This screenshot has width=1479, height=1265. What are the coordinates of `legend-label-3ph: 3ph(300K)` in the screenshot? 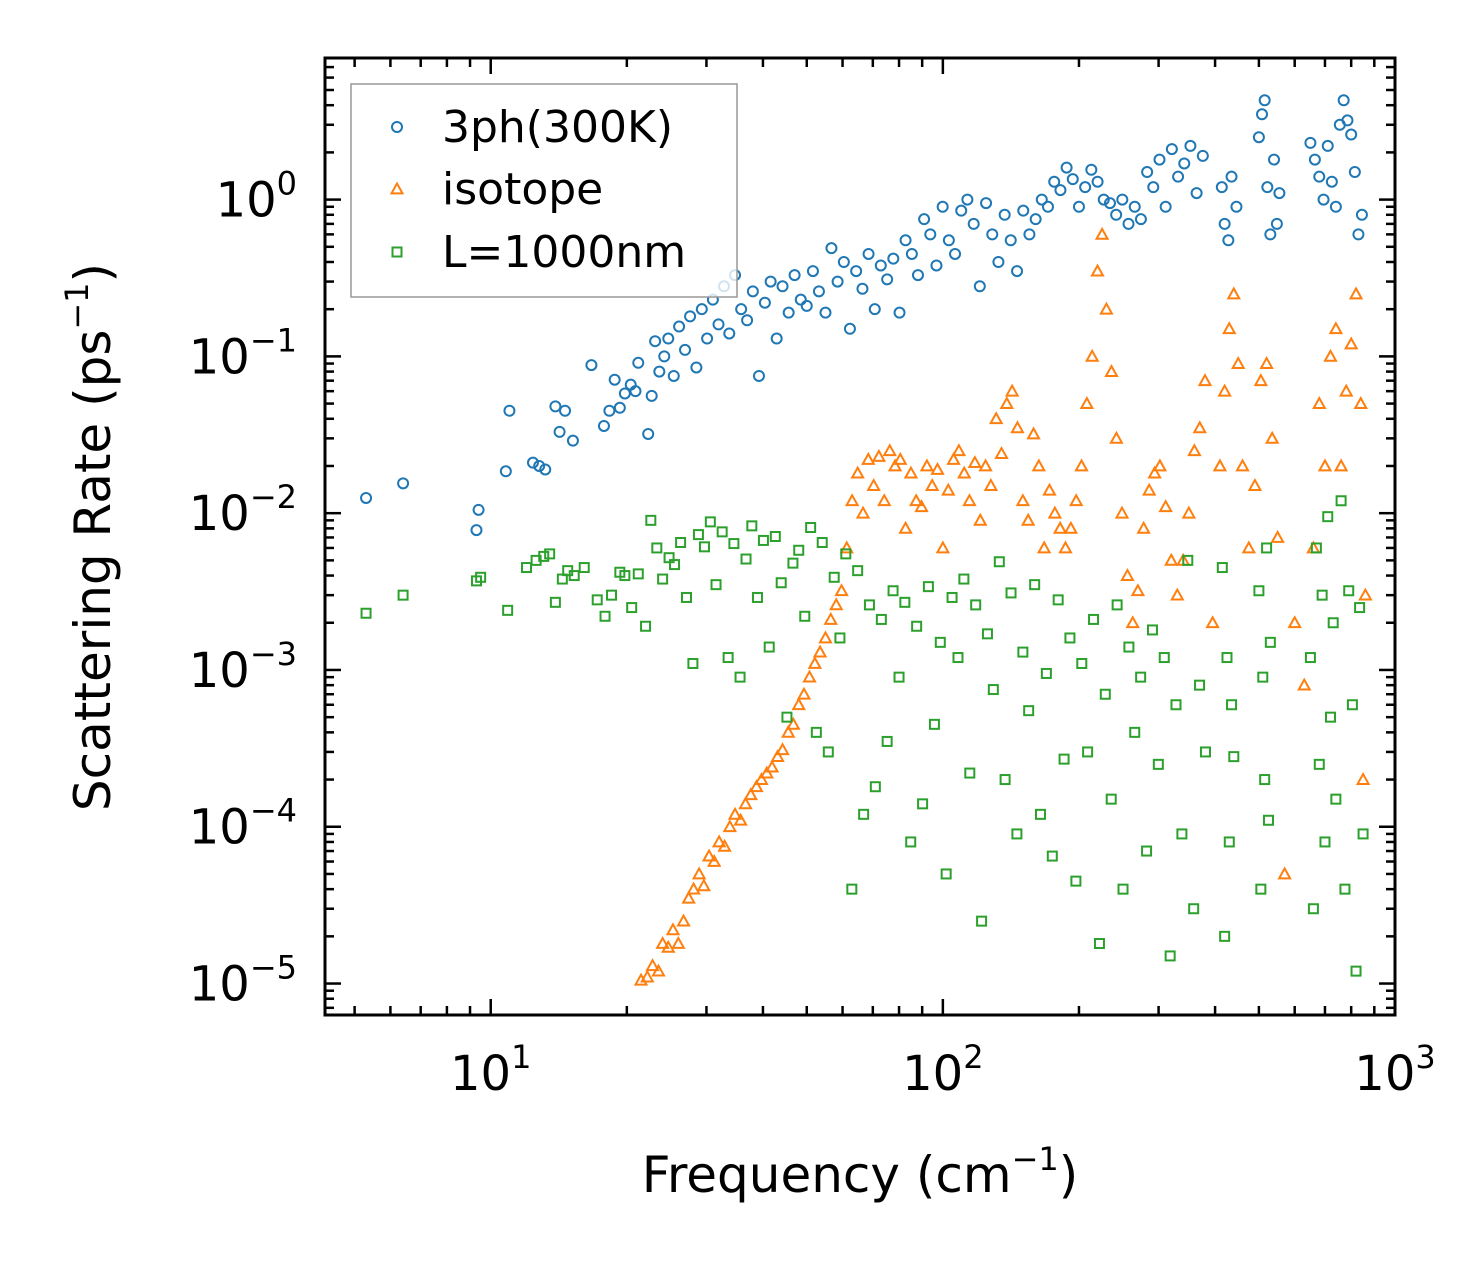 It's located at (557, 127).